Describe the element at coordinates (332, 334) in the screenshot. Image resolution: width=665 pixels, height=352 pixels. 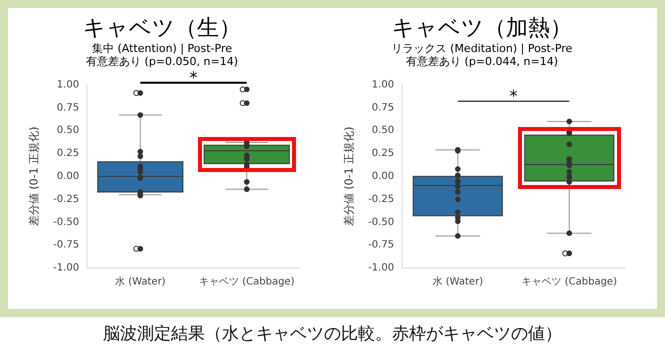
I see `text: 脳波測定結果（水とキャベツの比較。赤枠がキャベツの値）` at that location.